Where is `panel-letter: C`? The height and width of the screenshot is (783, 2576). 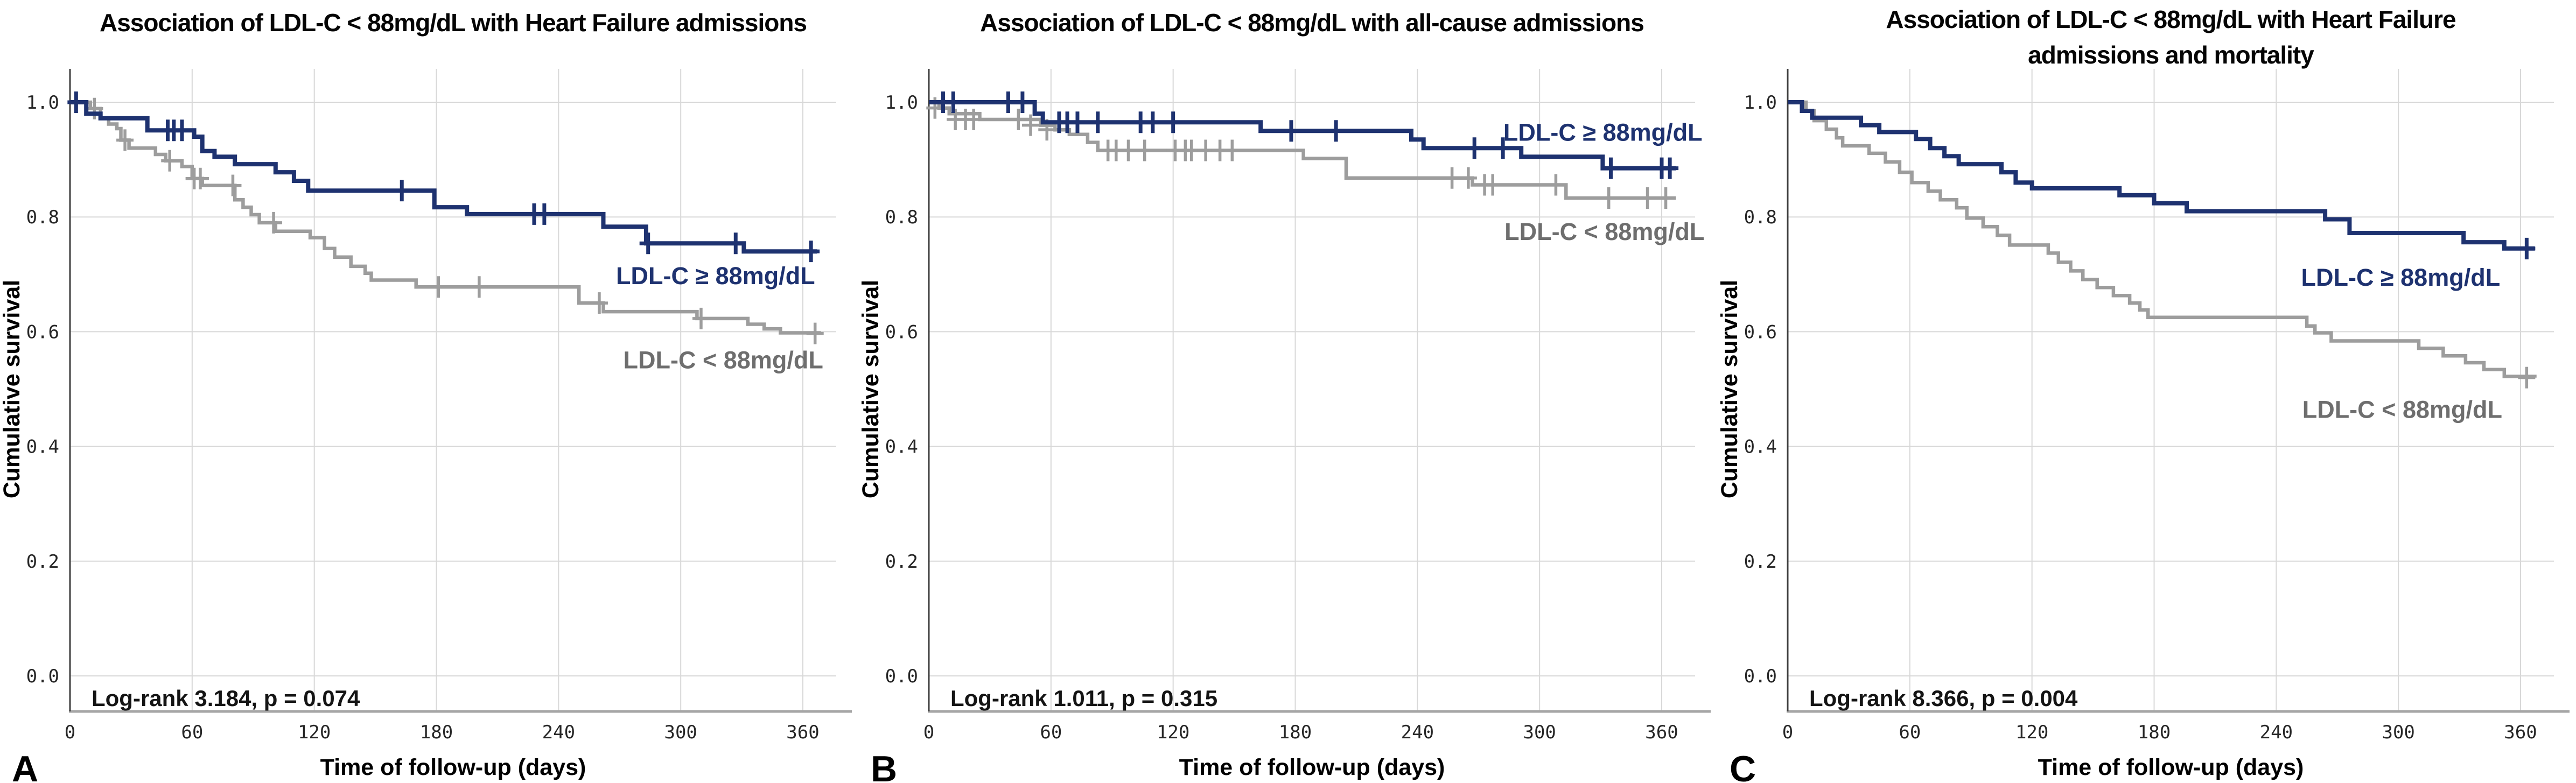
panel-letter: C is located at coordinates (1743, 766).